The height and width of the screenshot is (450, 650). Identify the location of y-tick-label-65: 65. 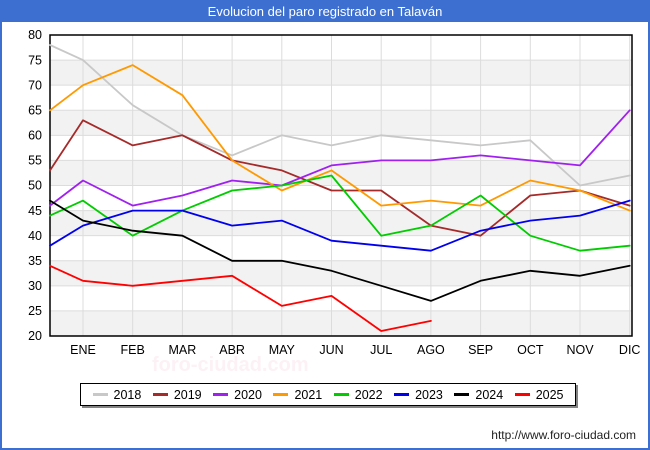
(35, 110).